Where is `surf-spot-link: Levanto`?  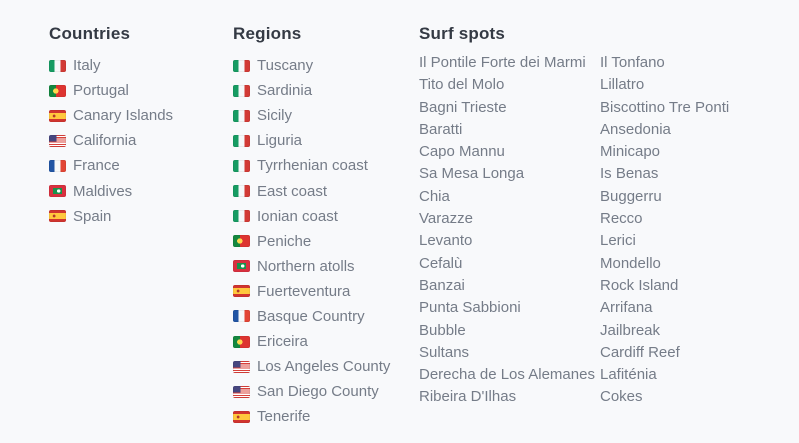
surf-spot-link: Levanto is located at coordinates (446, 241).